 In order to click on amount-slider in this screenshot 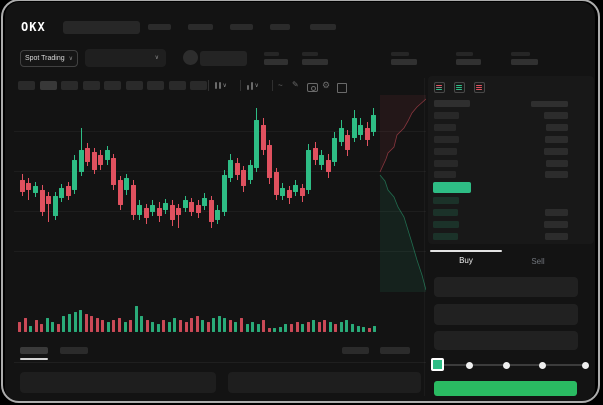, I will do `click(513, 365)`.